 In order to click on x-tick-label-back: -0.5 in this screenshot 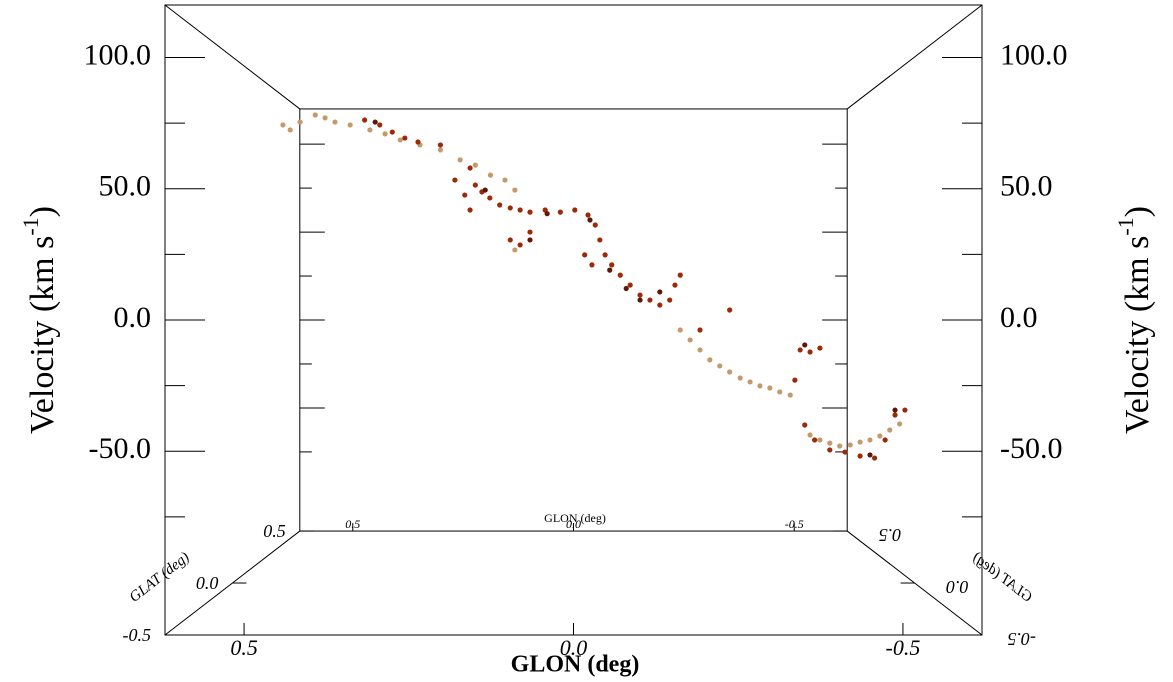, I will do `click(794, 524)`.